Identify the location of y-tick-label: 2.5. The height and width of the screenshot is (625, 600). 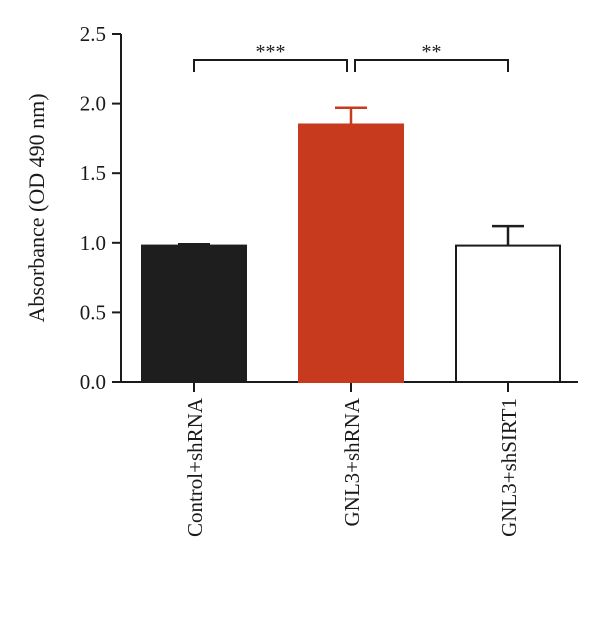
(93, 34).